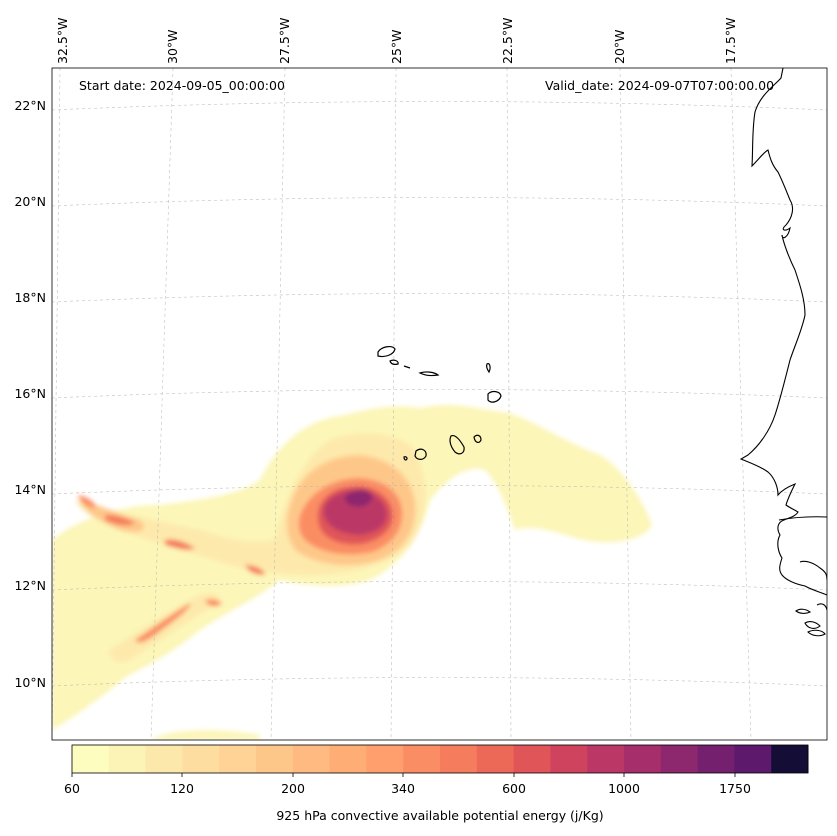 The height and width of the screenshot is (836, 837). I want to click on colorbar-tick-340: 340, so click(403, 788).